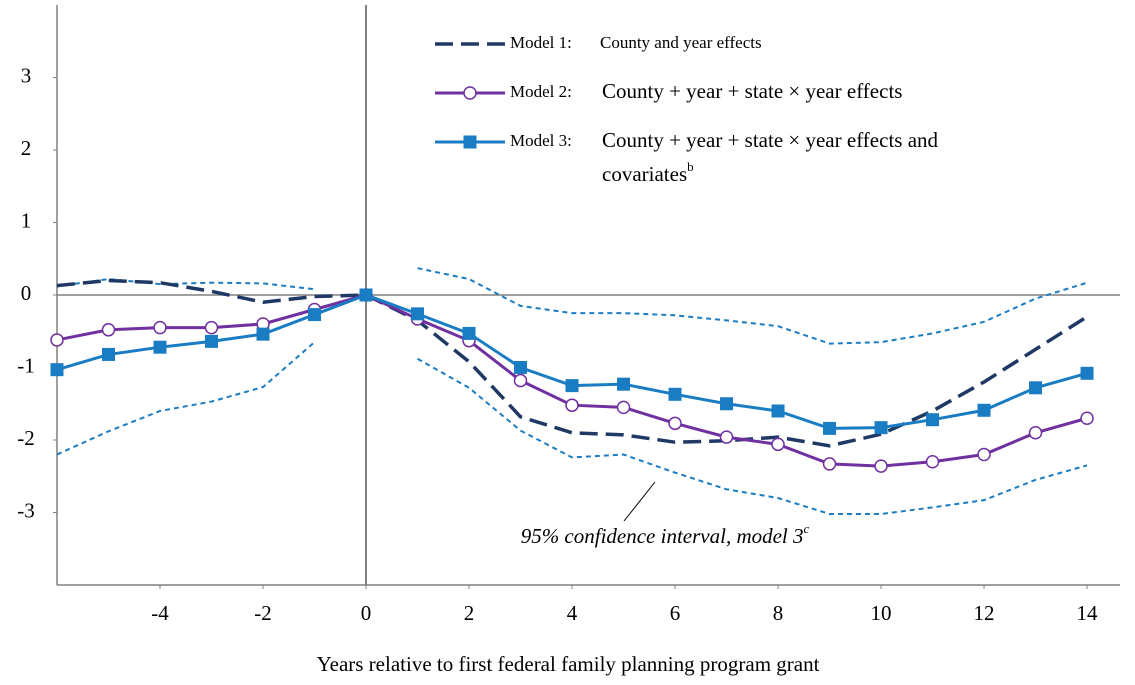 The image size is (1135, 685). I want to click on annotation: 95% confidence interval, model 3c, so click(665, 534).